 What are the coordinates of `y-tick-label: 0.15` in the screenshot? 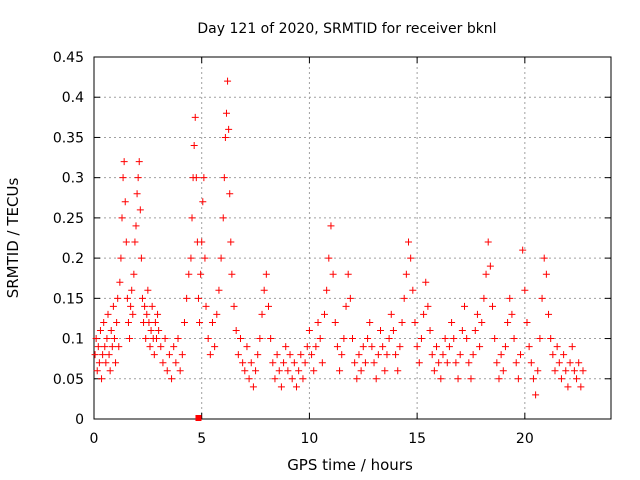 It's located at (68, 299).